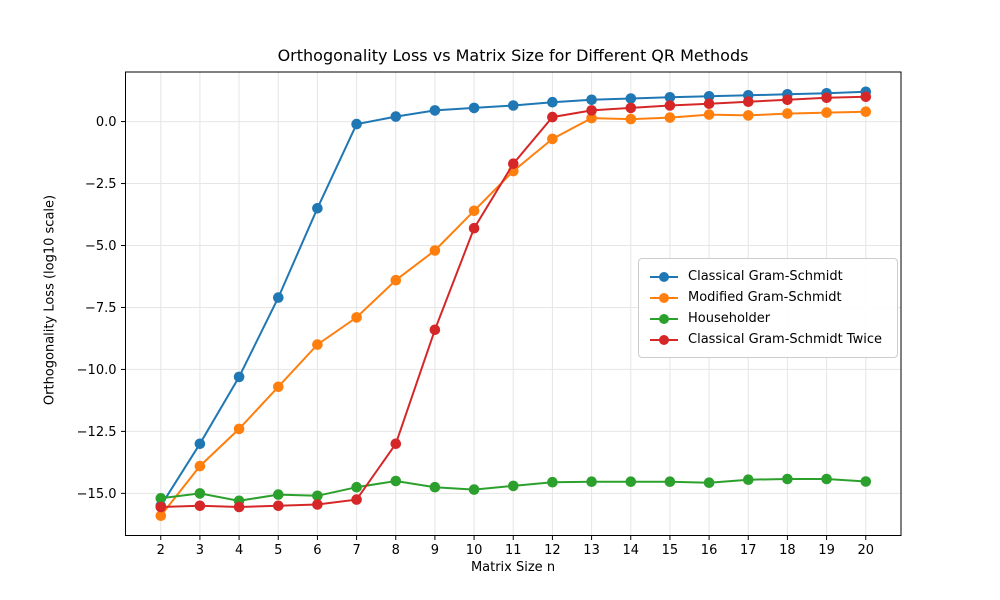 This screenshot has height=600, width=1000. Describe the element at coordinates (317, 550) in the screenshot. I see `x-tick-label: 6` at that location.